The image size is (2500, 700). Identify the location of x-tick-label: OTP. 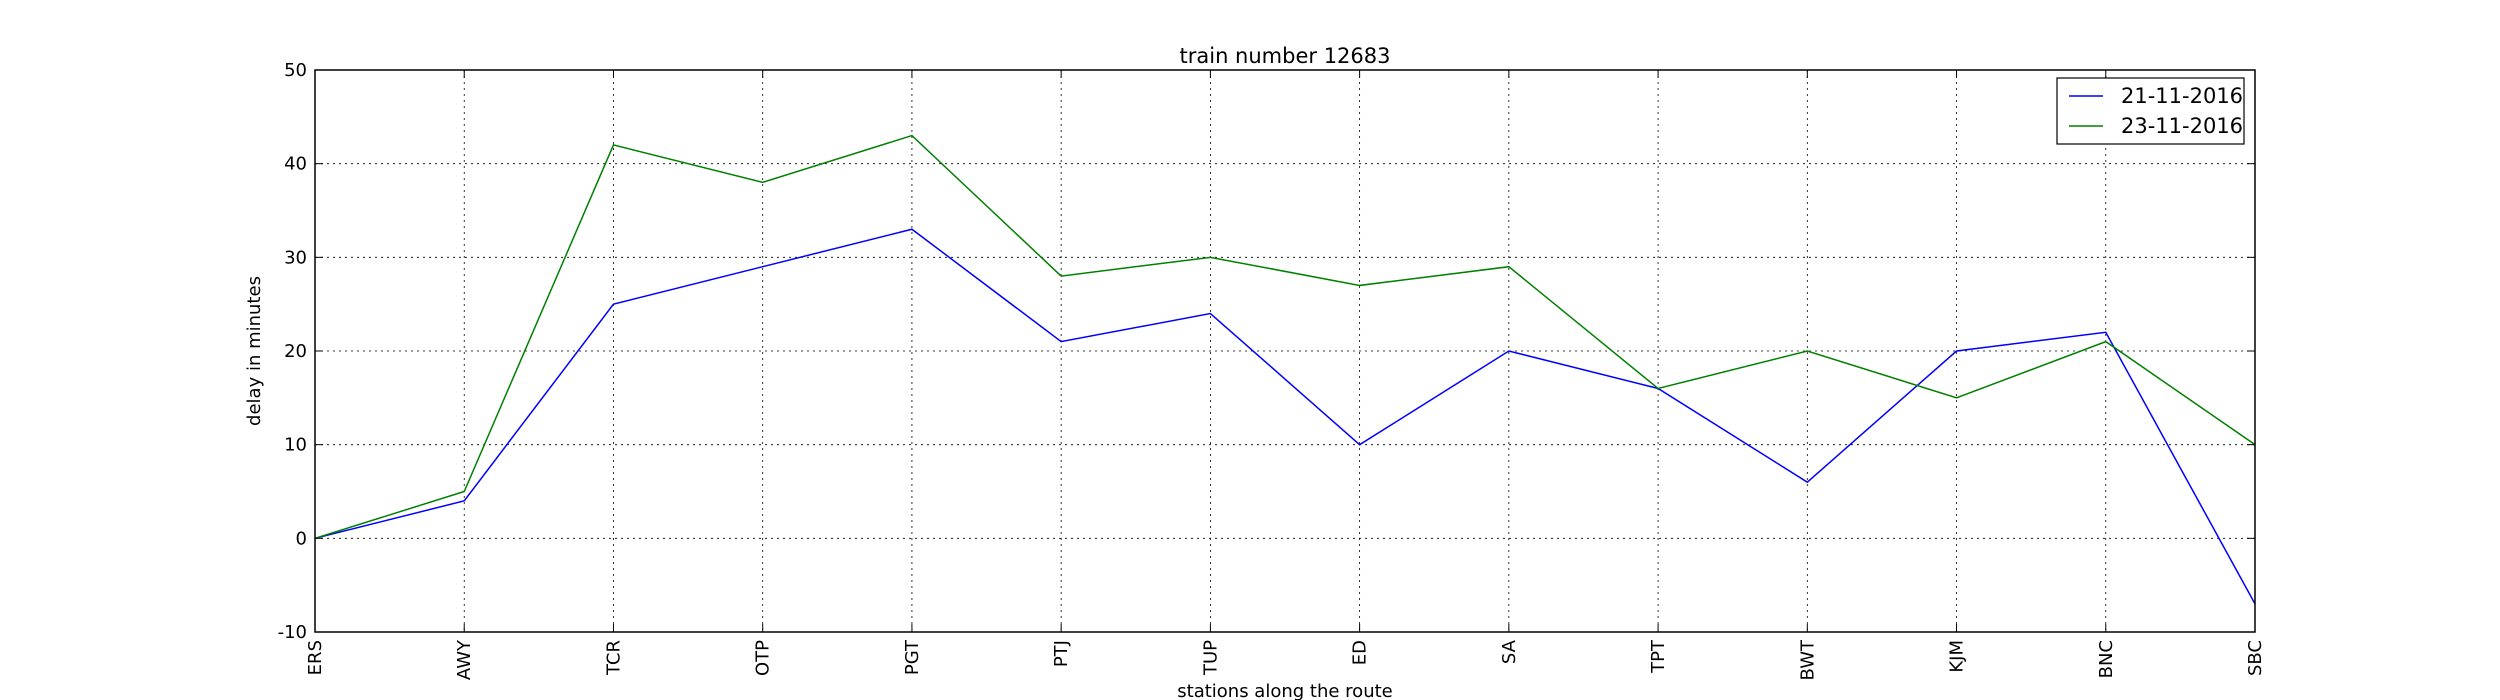
(763, 658).